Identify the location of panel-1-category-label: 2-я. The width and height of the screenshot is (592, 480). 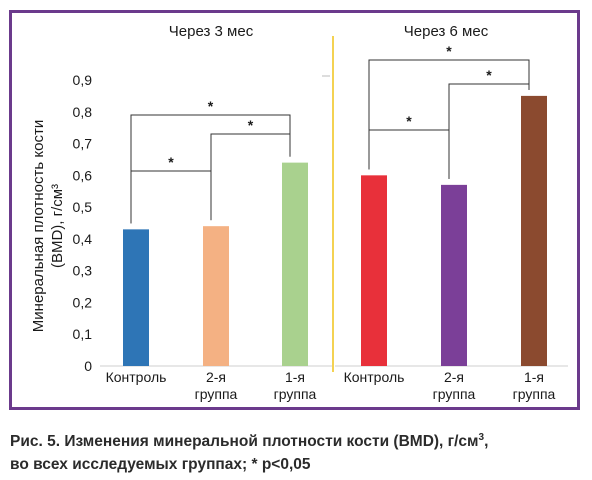
(216, 377).